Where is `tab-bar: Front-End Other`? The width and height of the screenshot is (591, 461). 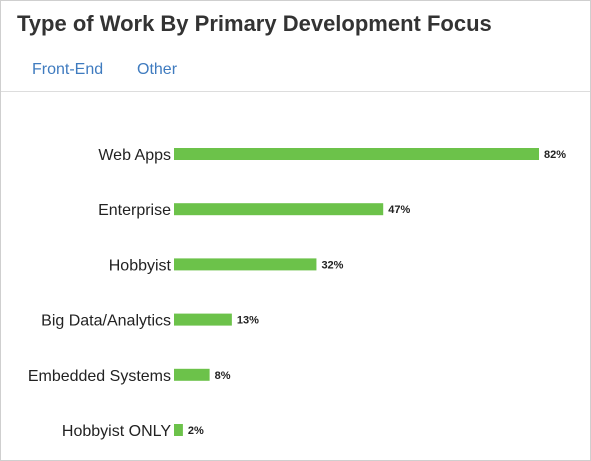
tab-bar: Front-End Other is located at coordinates (295, 75).